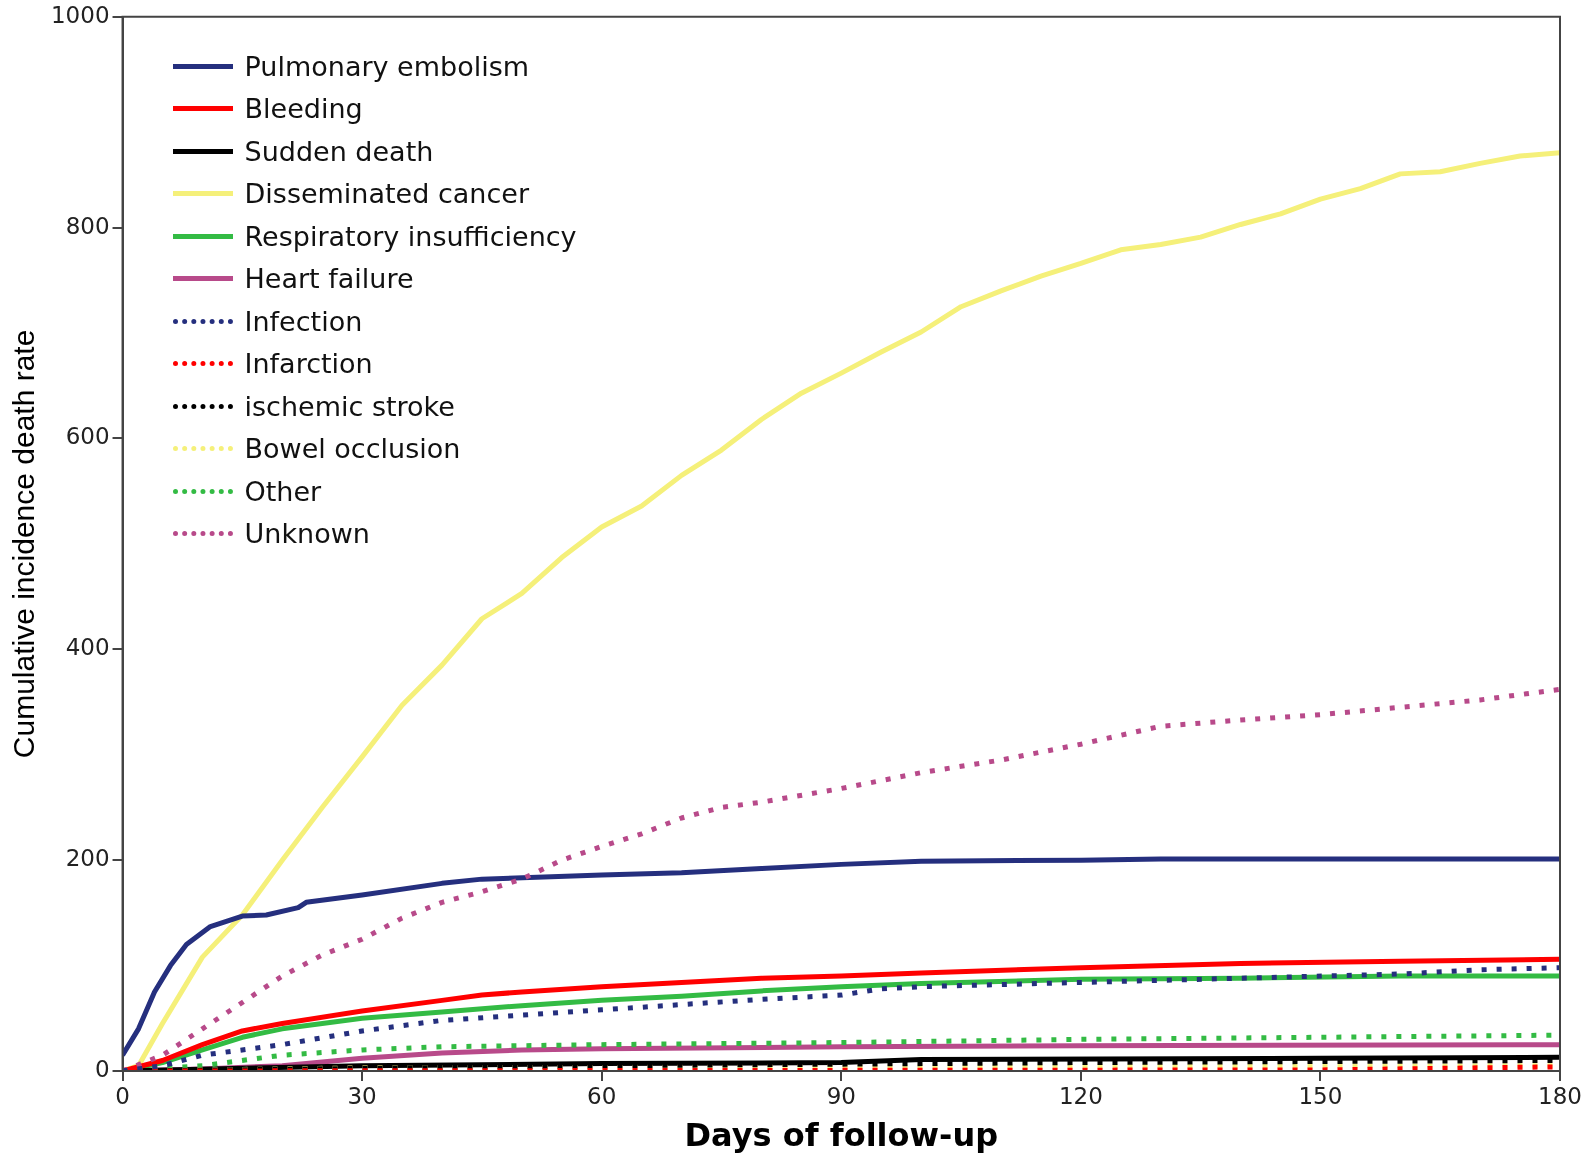 Image resolution: width=1590 pixels, height=1169 pixels. I want to click on legend-label: Pulmonary embolism, so click(387, 66).